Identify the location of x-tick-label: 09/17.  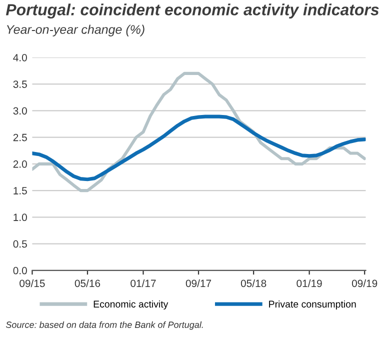
(199, 283).